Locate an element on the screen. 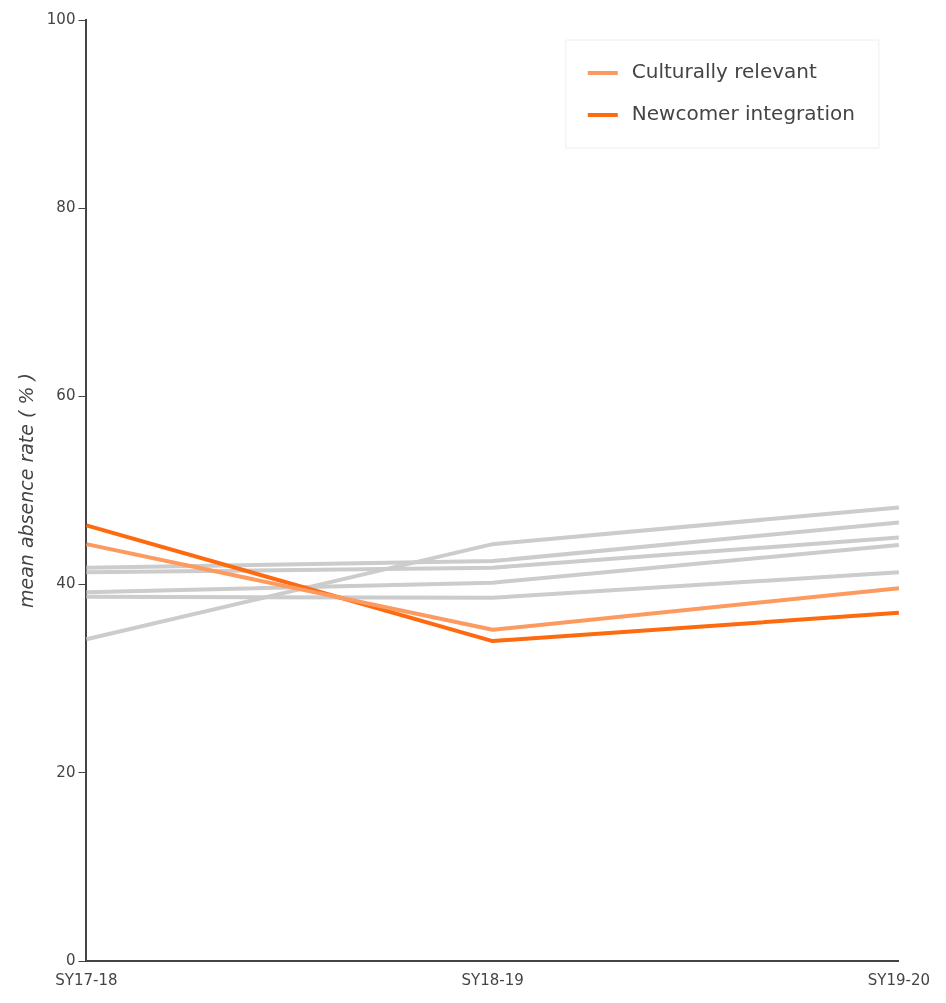  y-tick-label: 60 is located at coordinates (66, 395).